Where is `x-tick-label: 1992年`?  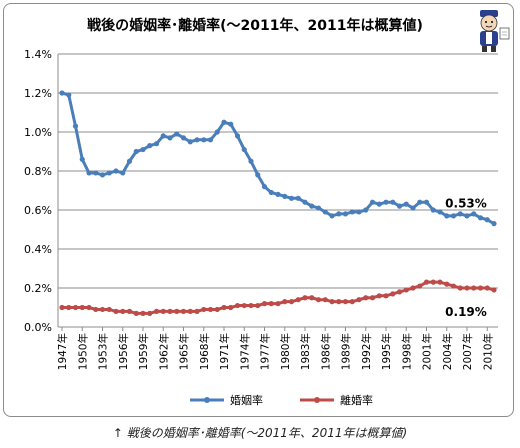 x-tick-label: 1992年 is located at coordinates (366, 351).